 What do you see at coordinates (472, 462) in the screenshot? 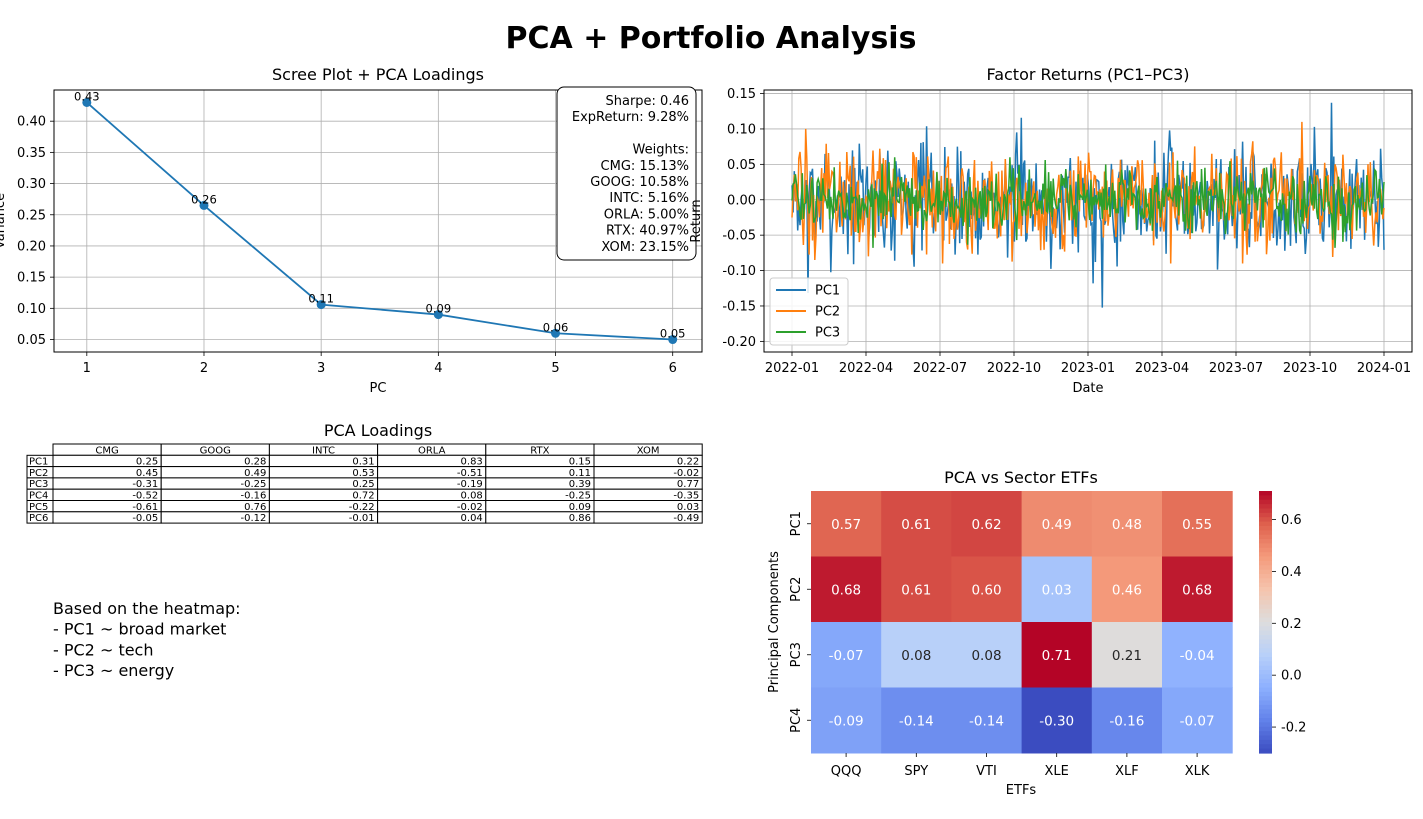
I see `table-cell-value: 0.83` at bounding box center [472, 462].